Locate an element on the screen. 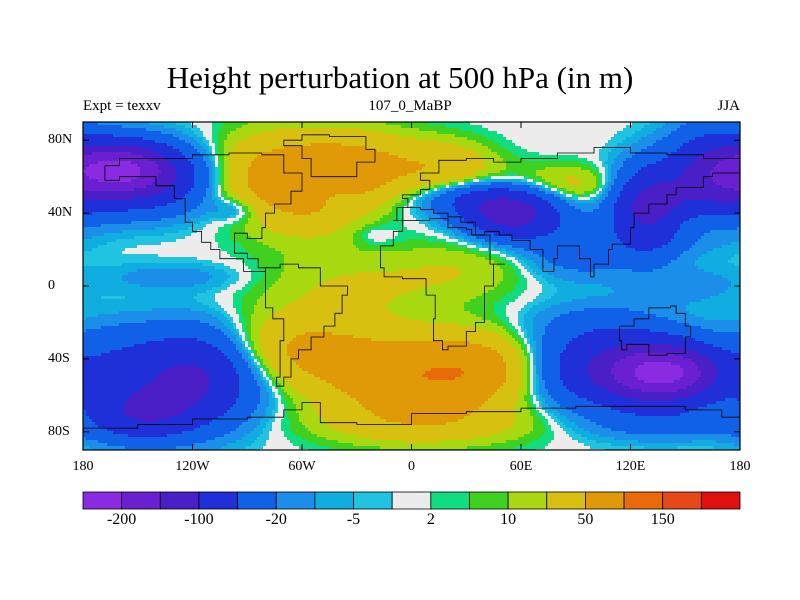  lon-label: 0 is located at coordinates (412, 467).